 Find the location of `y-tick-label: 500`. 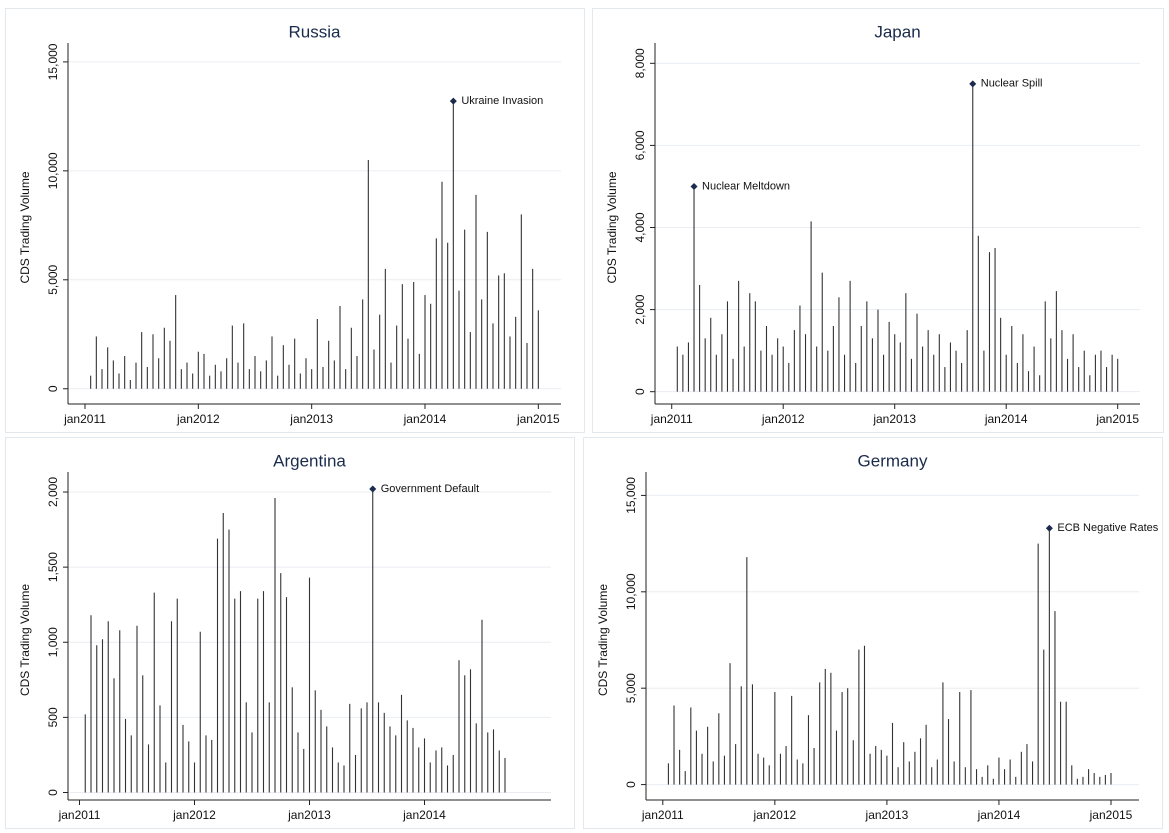

y-tick-label: 500 is located at coordinates (53, 717).